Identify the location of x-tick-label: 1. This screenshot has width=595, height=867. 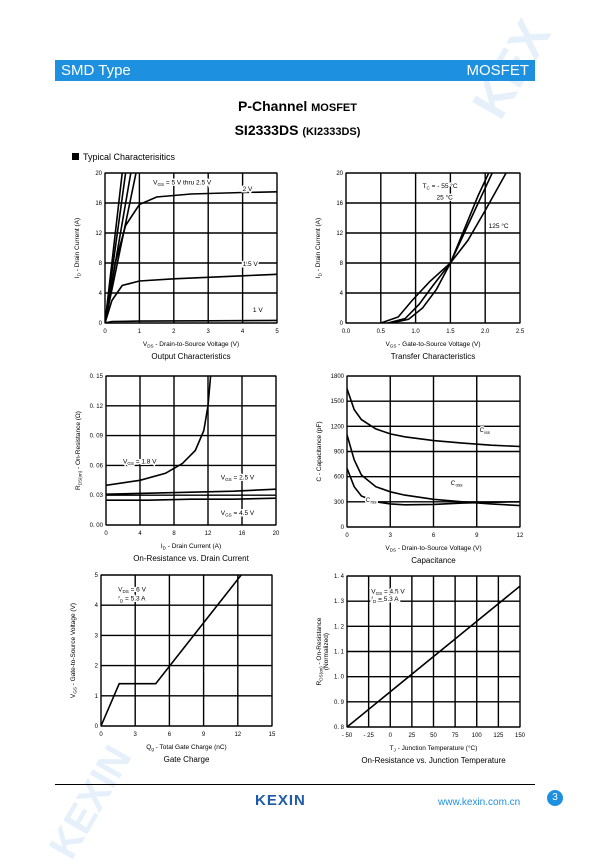
(140, 332).